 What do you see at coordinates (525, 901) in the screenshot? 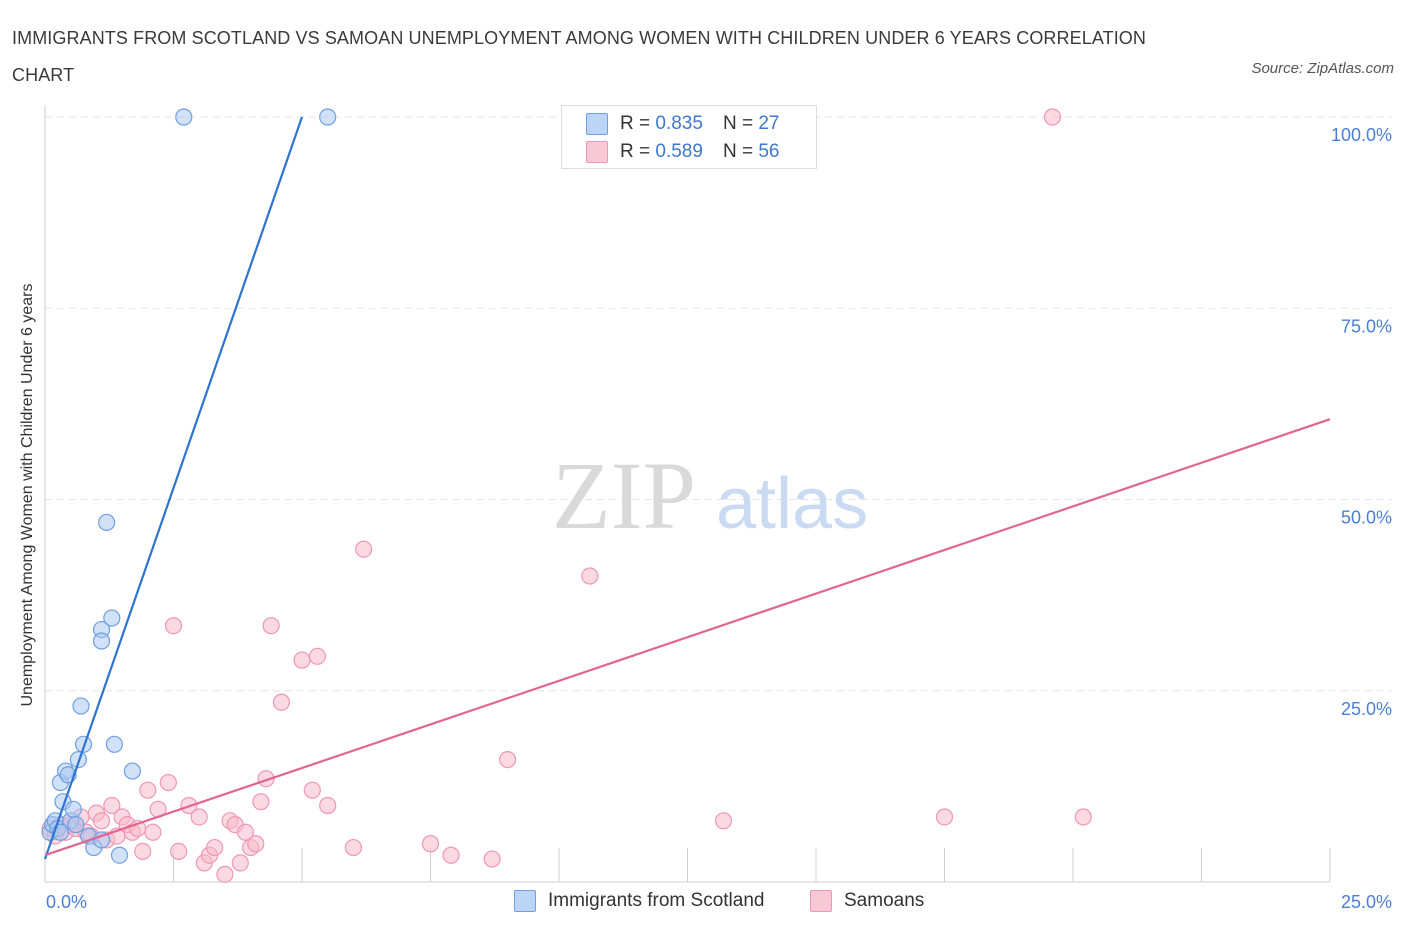
I see `bottom-legend-swatch-scotland` at bounding box center [525, 901].